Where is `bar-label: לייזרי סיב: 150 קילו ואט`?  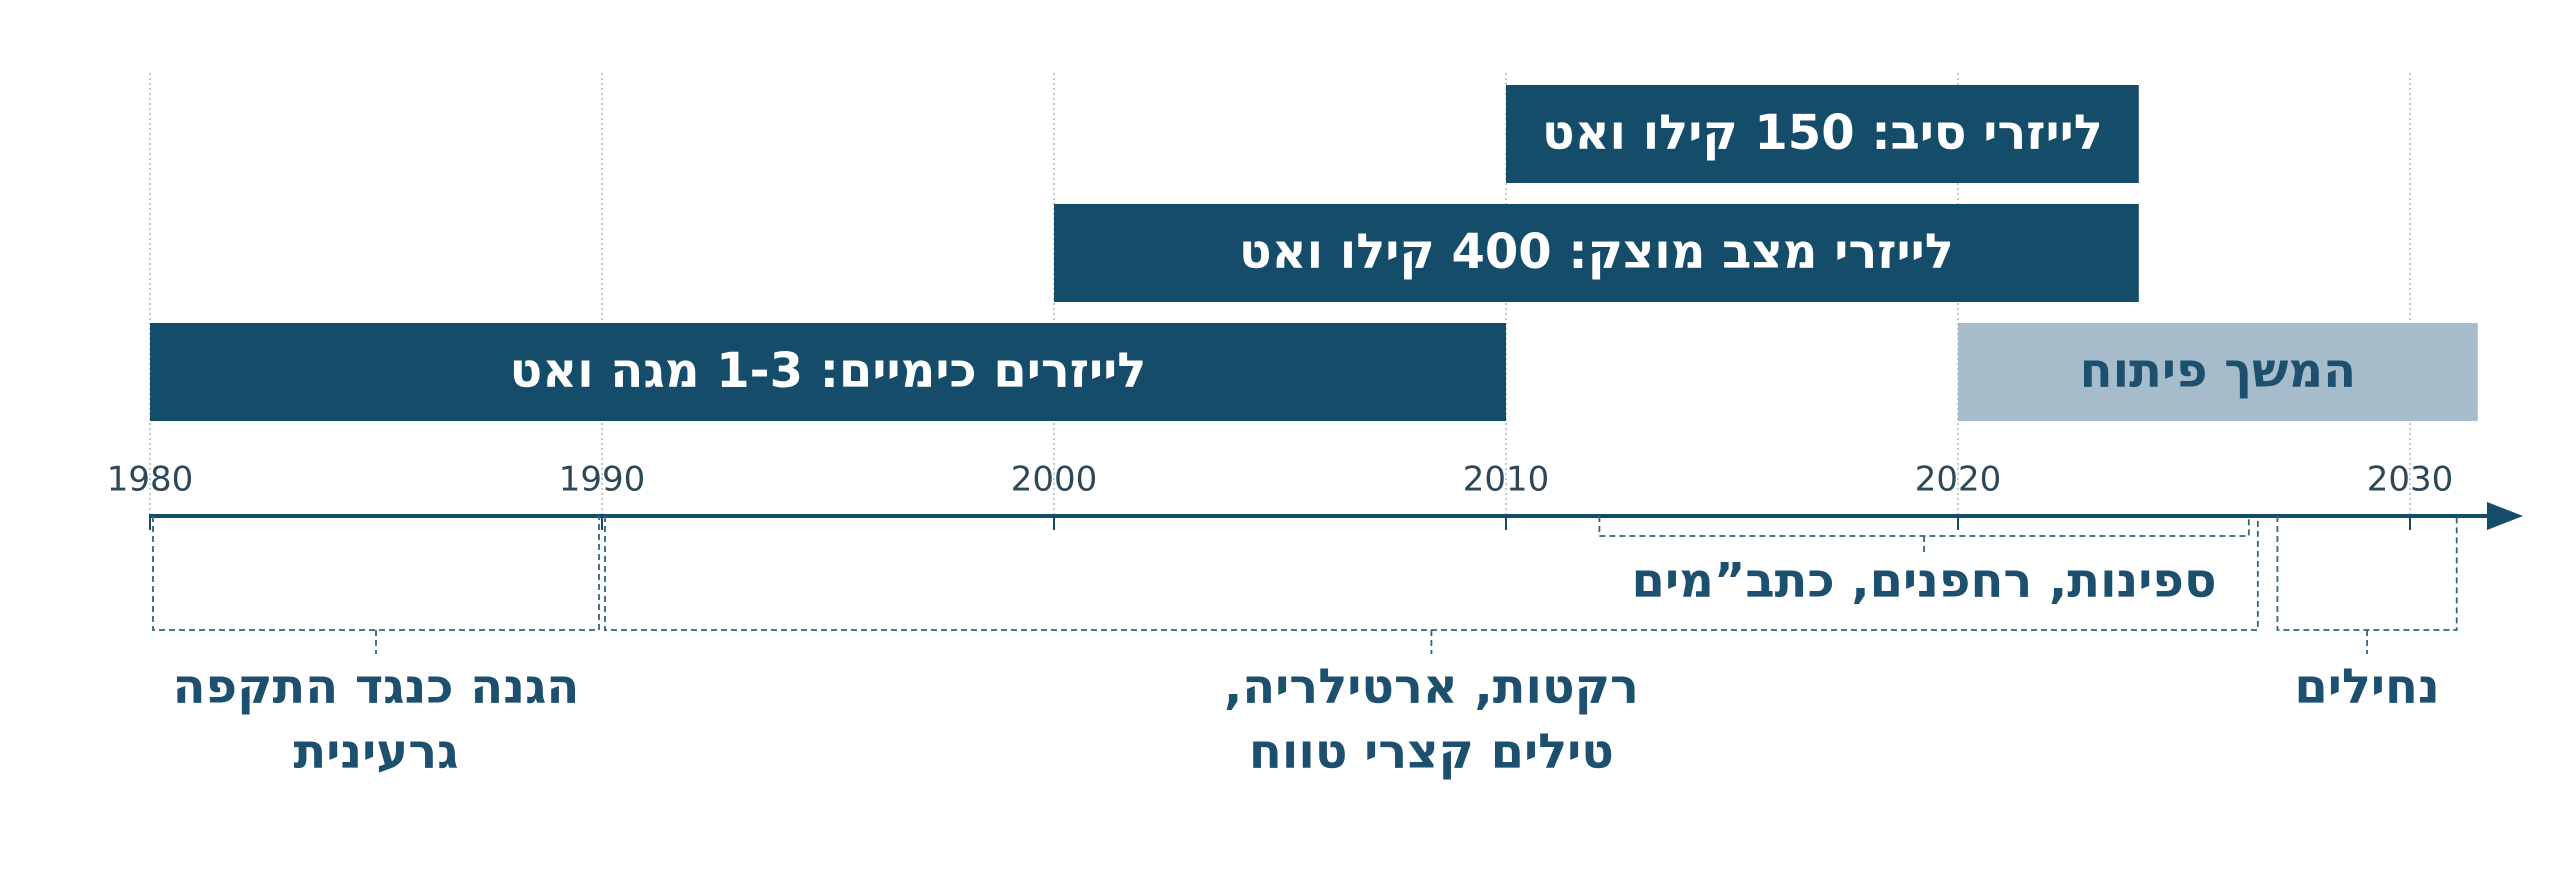
bar-label: לייזרי סיב: 150 קילו ואט is located at coordinates (1822, 133).